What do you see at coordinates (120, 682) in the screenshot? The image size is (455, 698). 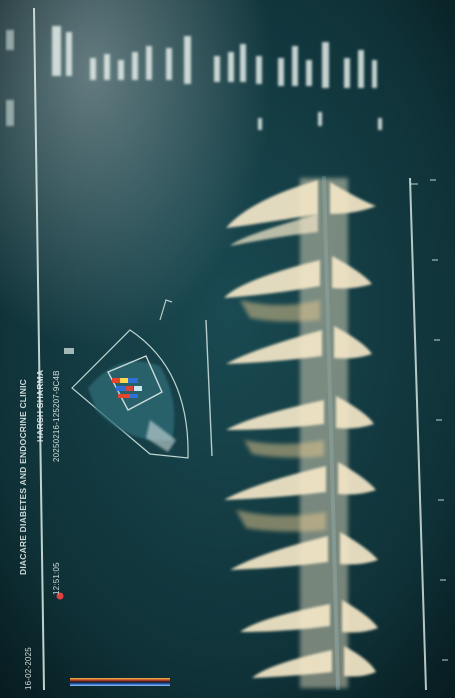 I see `color-scale-bar` at bounding box center [120, 682].